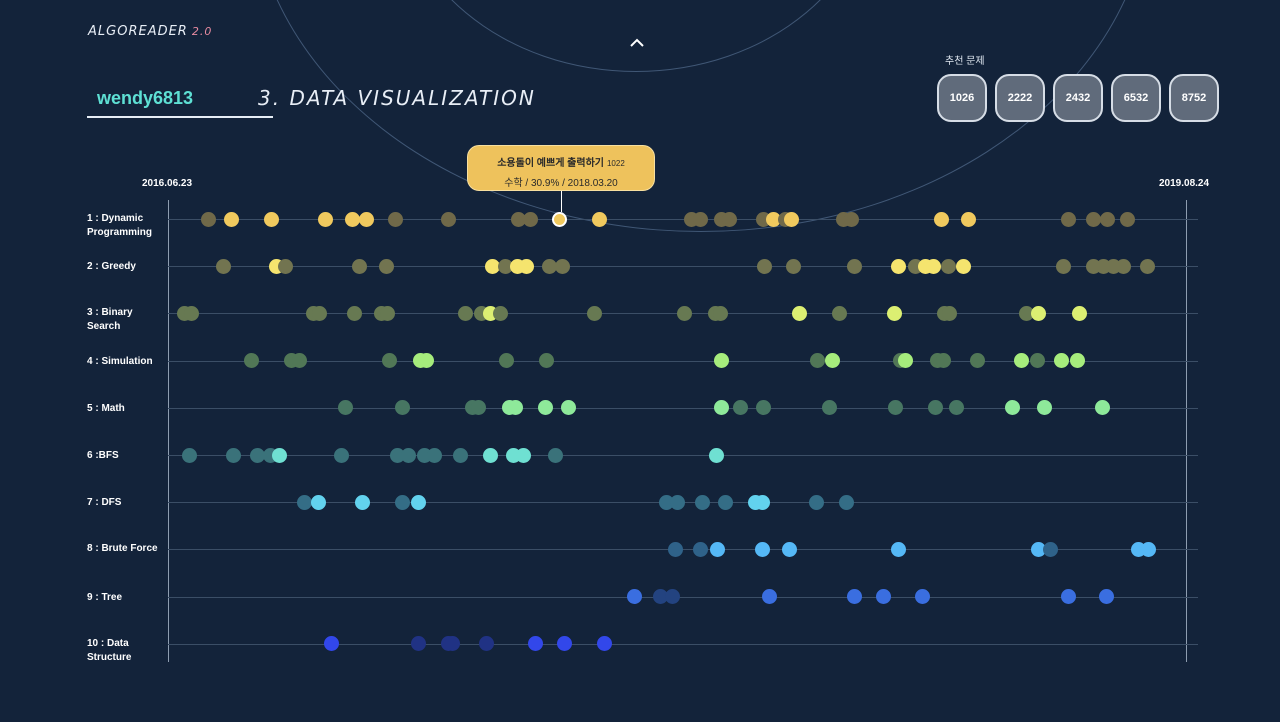  Describe the element at coordinates (1078, 98) in the screenshot. I see `recommend-problem-button: 2432` at that location.